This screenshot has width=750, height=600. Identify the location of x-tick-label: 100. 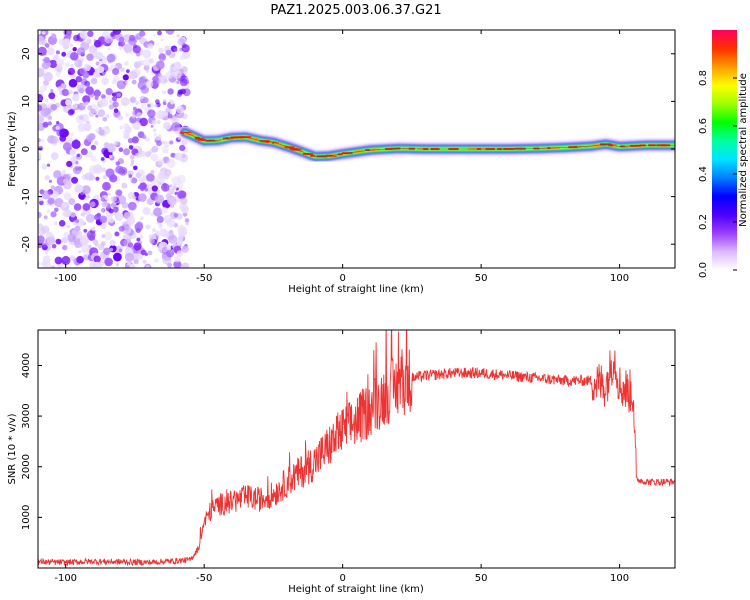
(619, 278).